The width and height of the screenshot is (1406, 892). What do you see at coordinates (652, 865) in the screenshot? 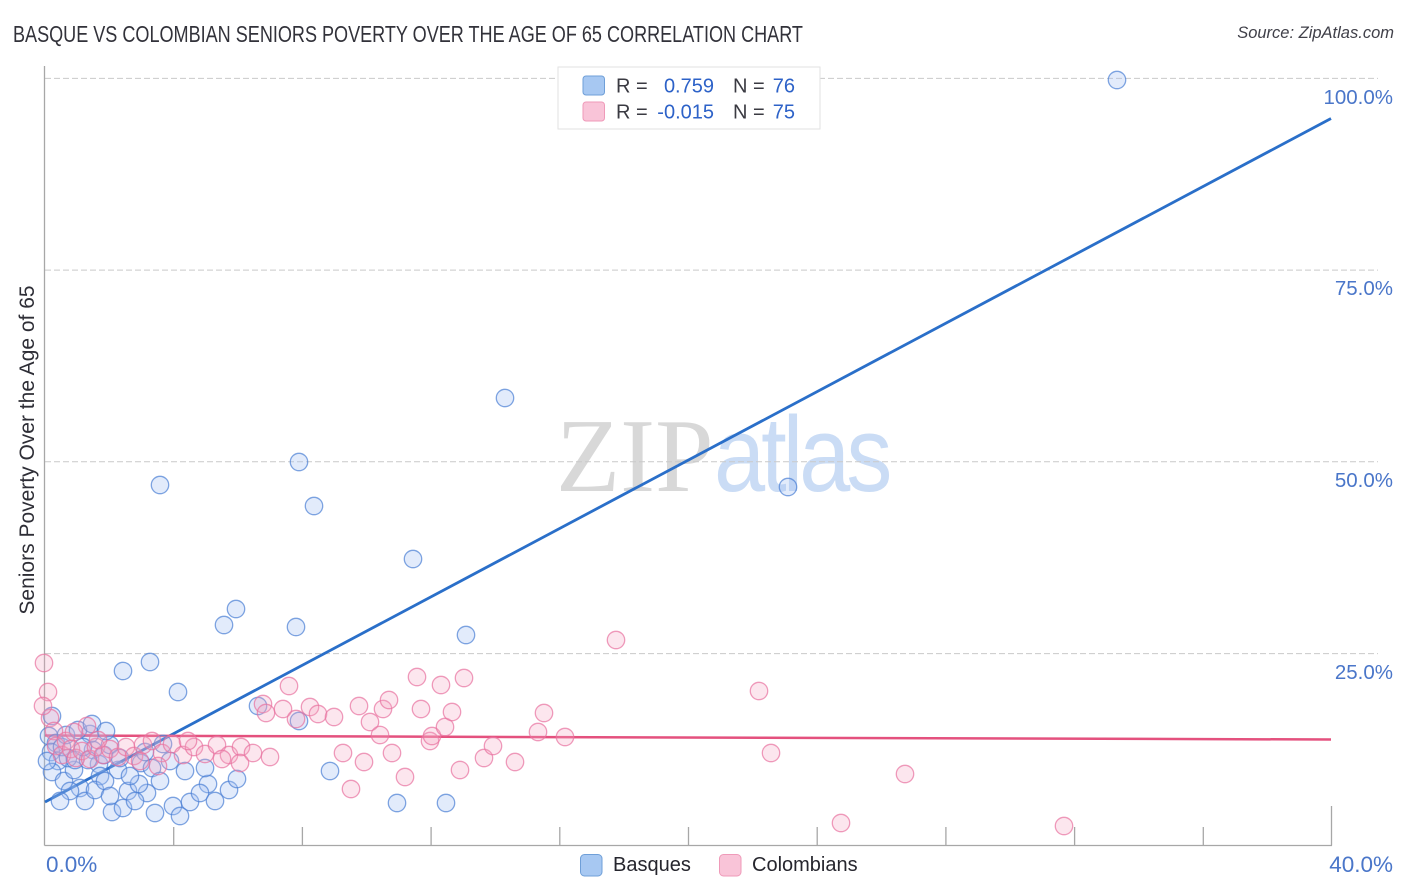
I see `svg-text: Basques` at bounding box center [652, 865].